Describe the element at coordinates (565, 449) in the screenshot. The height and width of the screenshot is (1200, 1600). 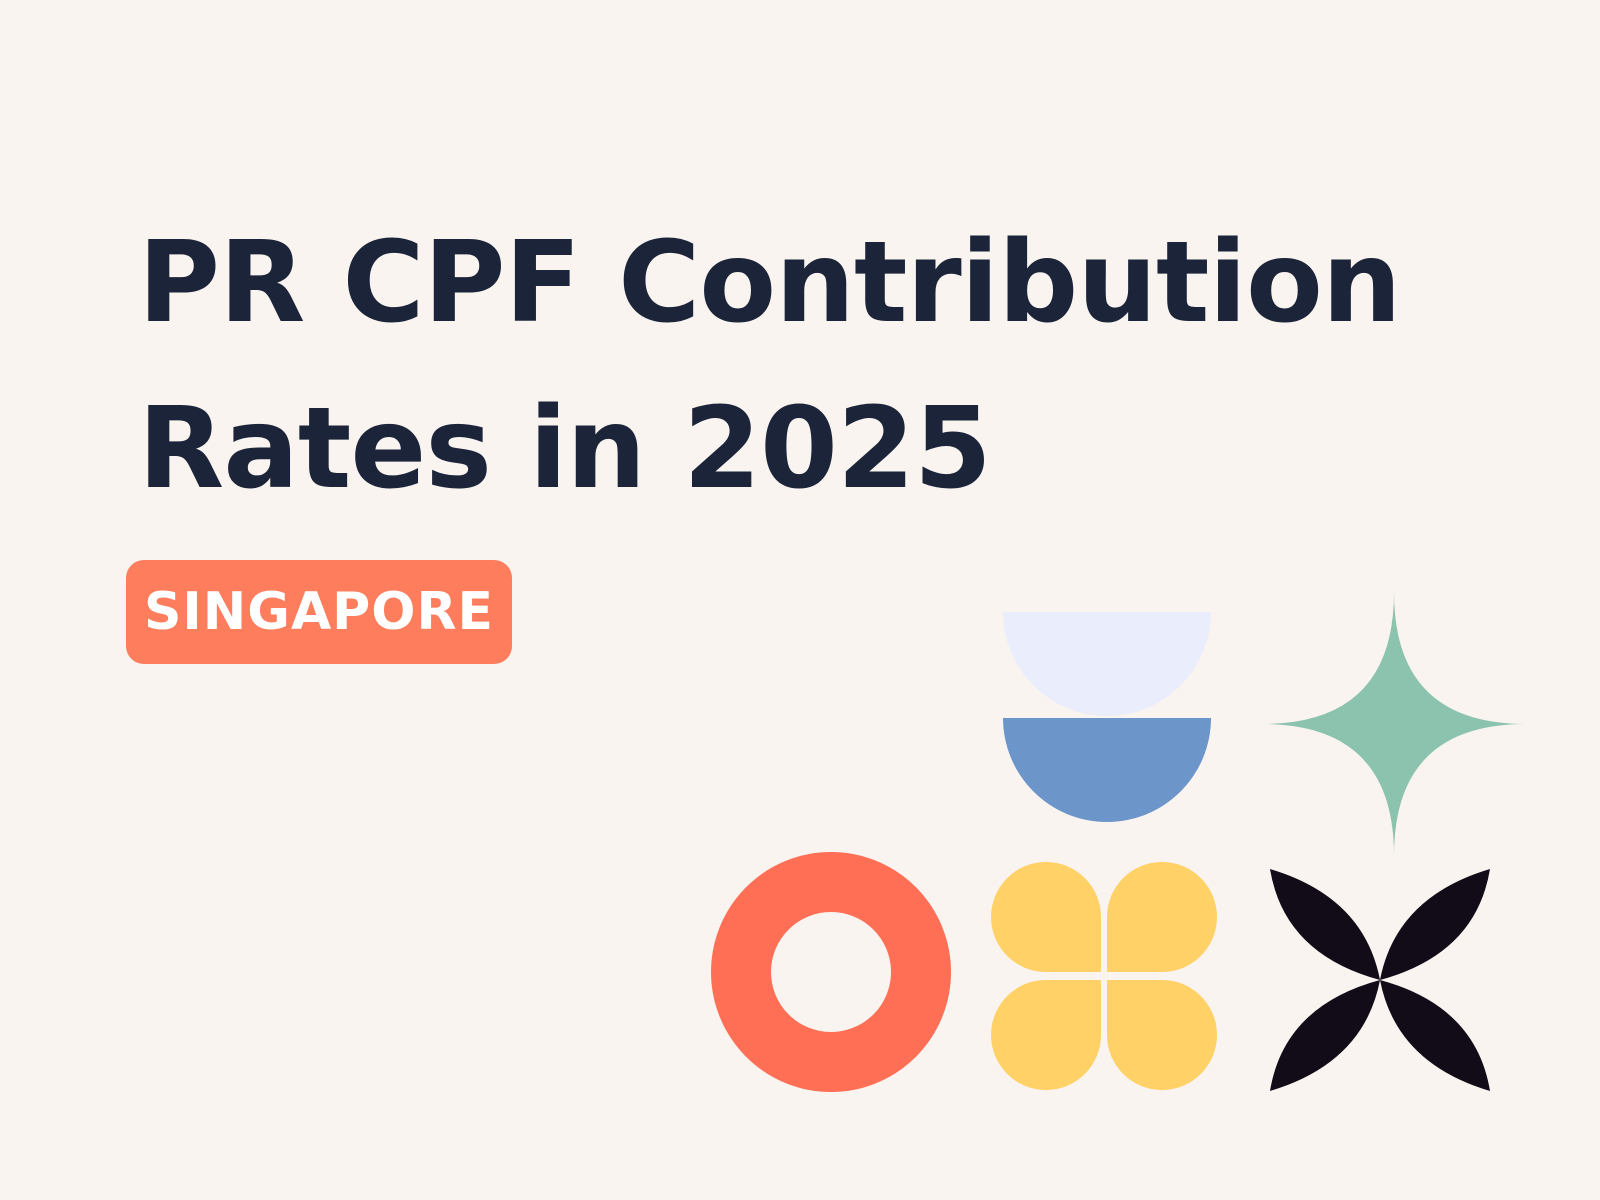
I see `title-line-2: Rates in 2025` at that location.